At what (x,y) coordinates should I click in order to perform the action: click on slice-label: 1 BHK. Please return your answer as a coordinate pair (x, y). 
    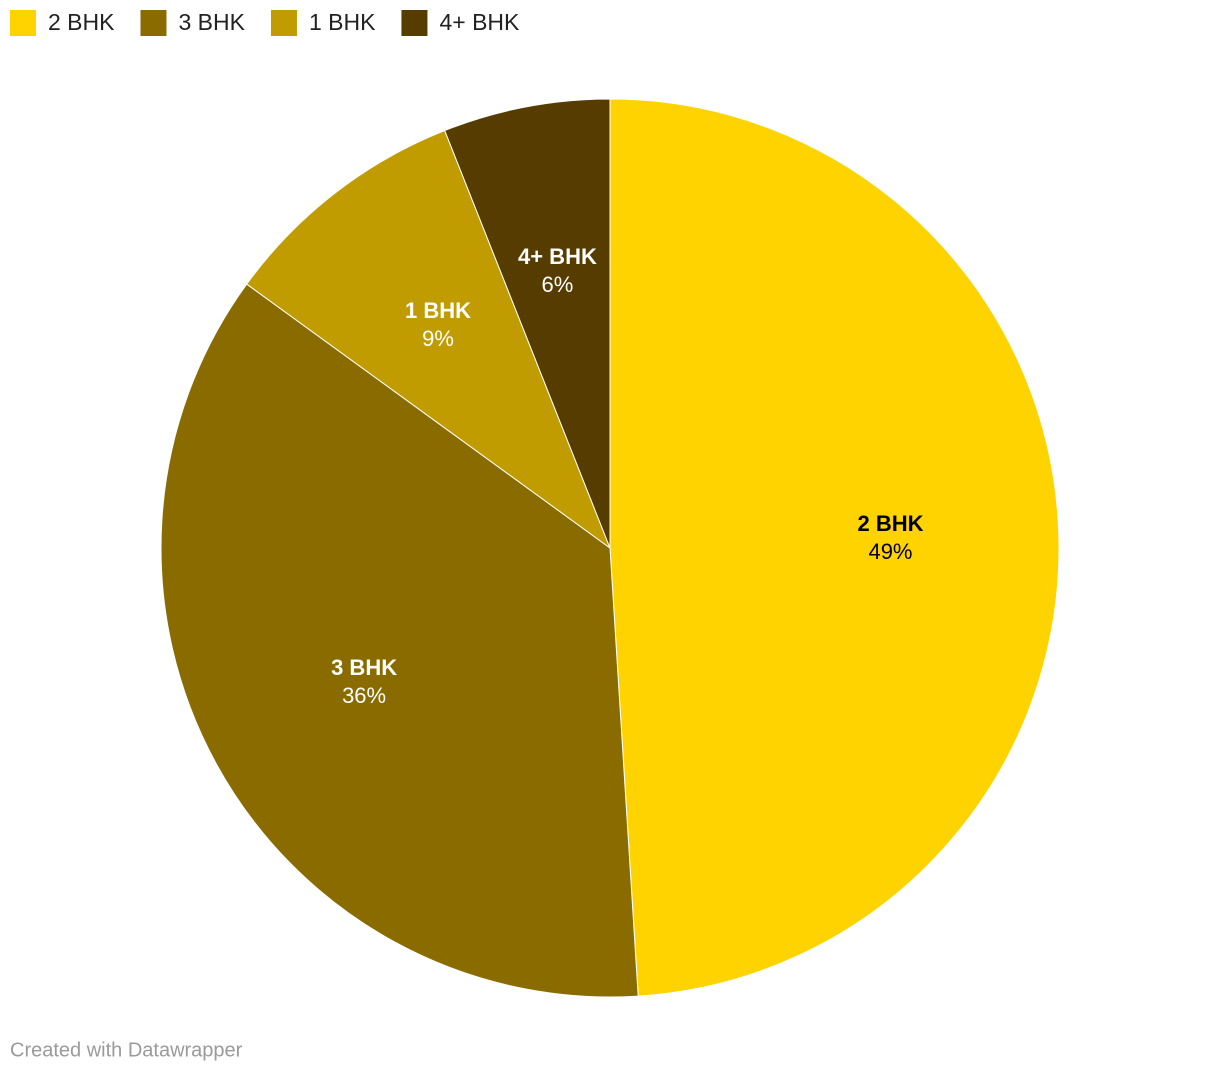
    Looking at the image, I should click on (438, 310).